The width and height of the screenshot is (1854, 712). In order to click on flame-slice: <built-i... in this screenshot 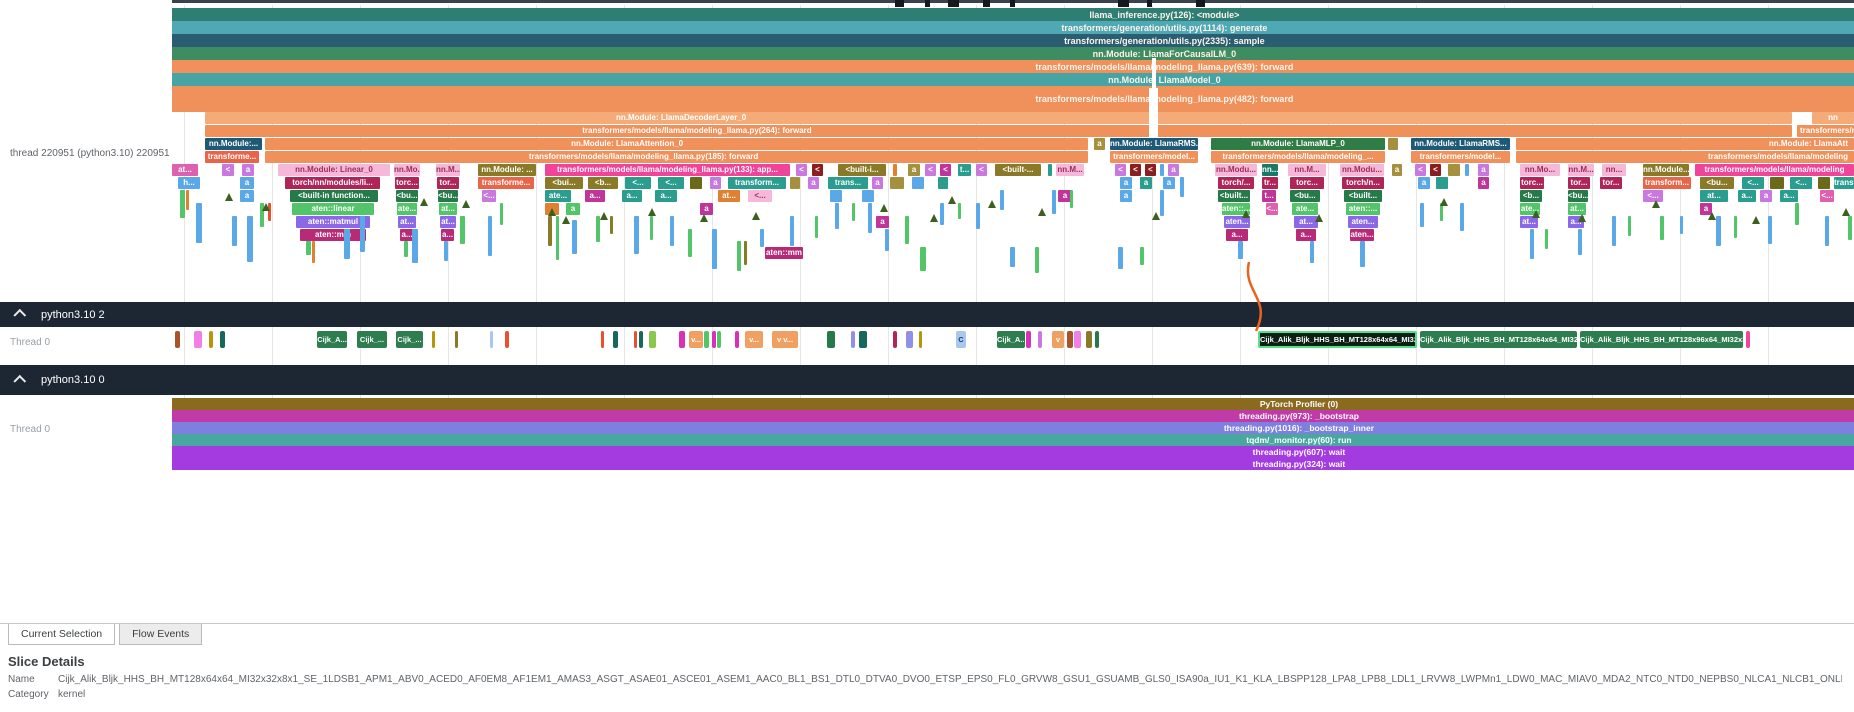, I will do `click(862, 170)`.